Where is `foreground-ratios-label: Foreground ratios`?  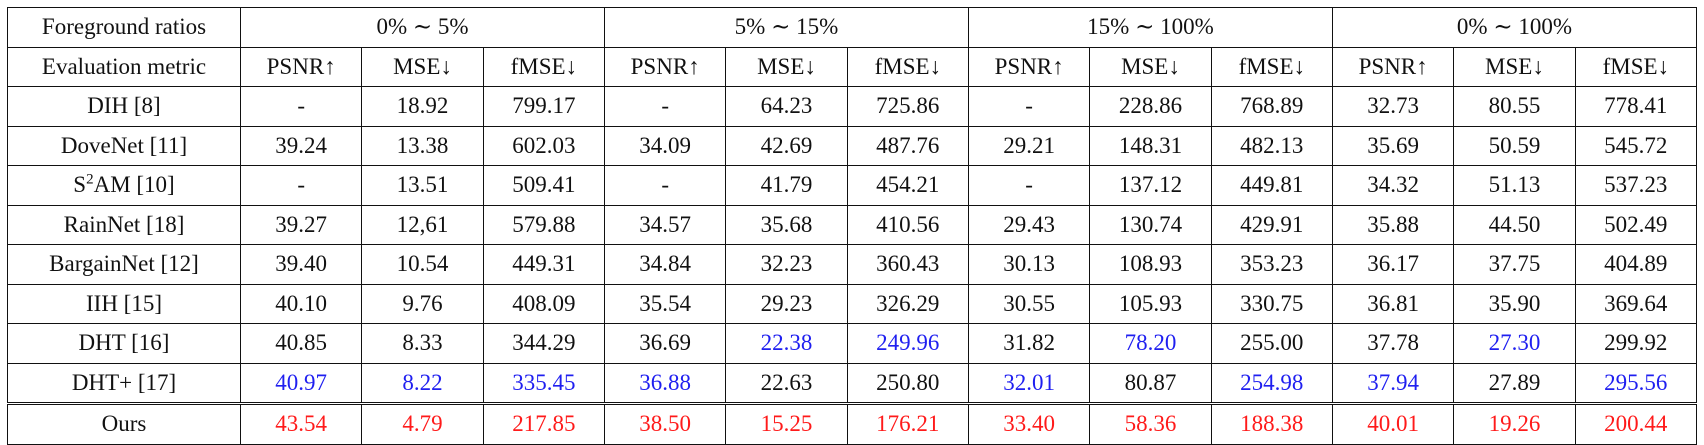 foreground-ratios-label: Foreground ratios is located at coordinates (124, 27).